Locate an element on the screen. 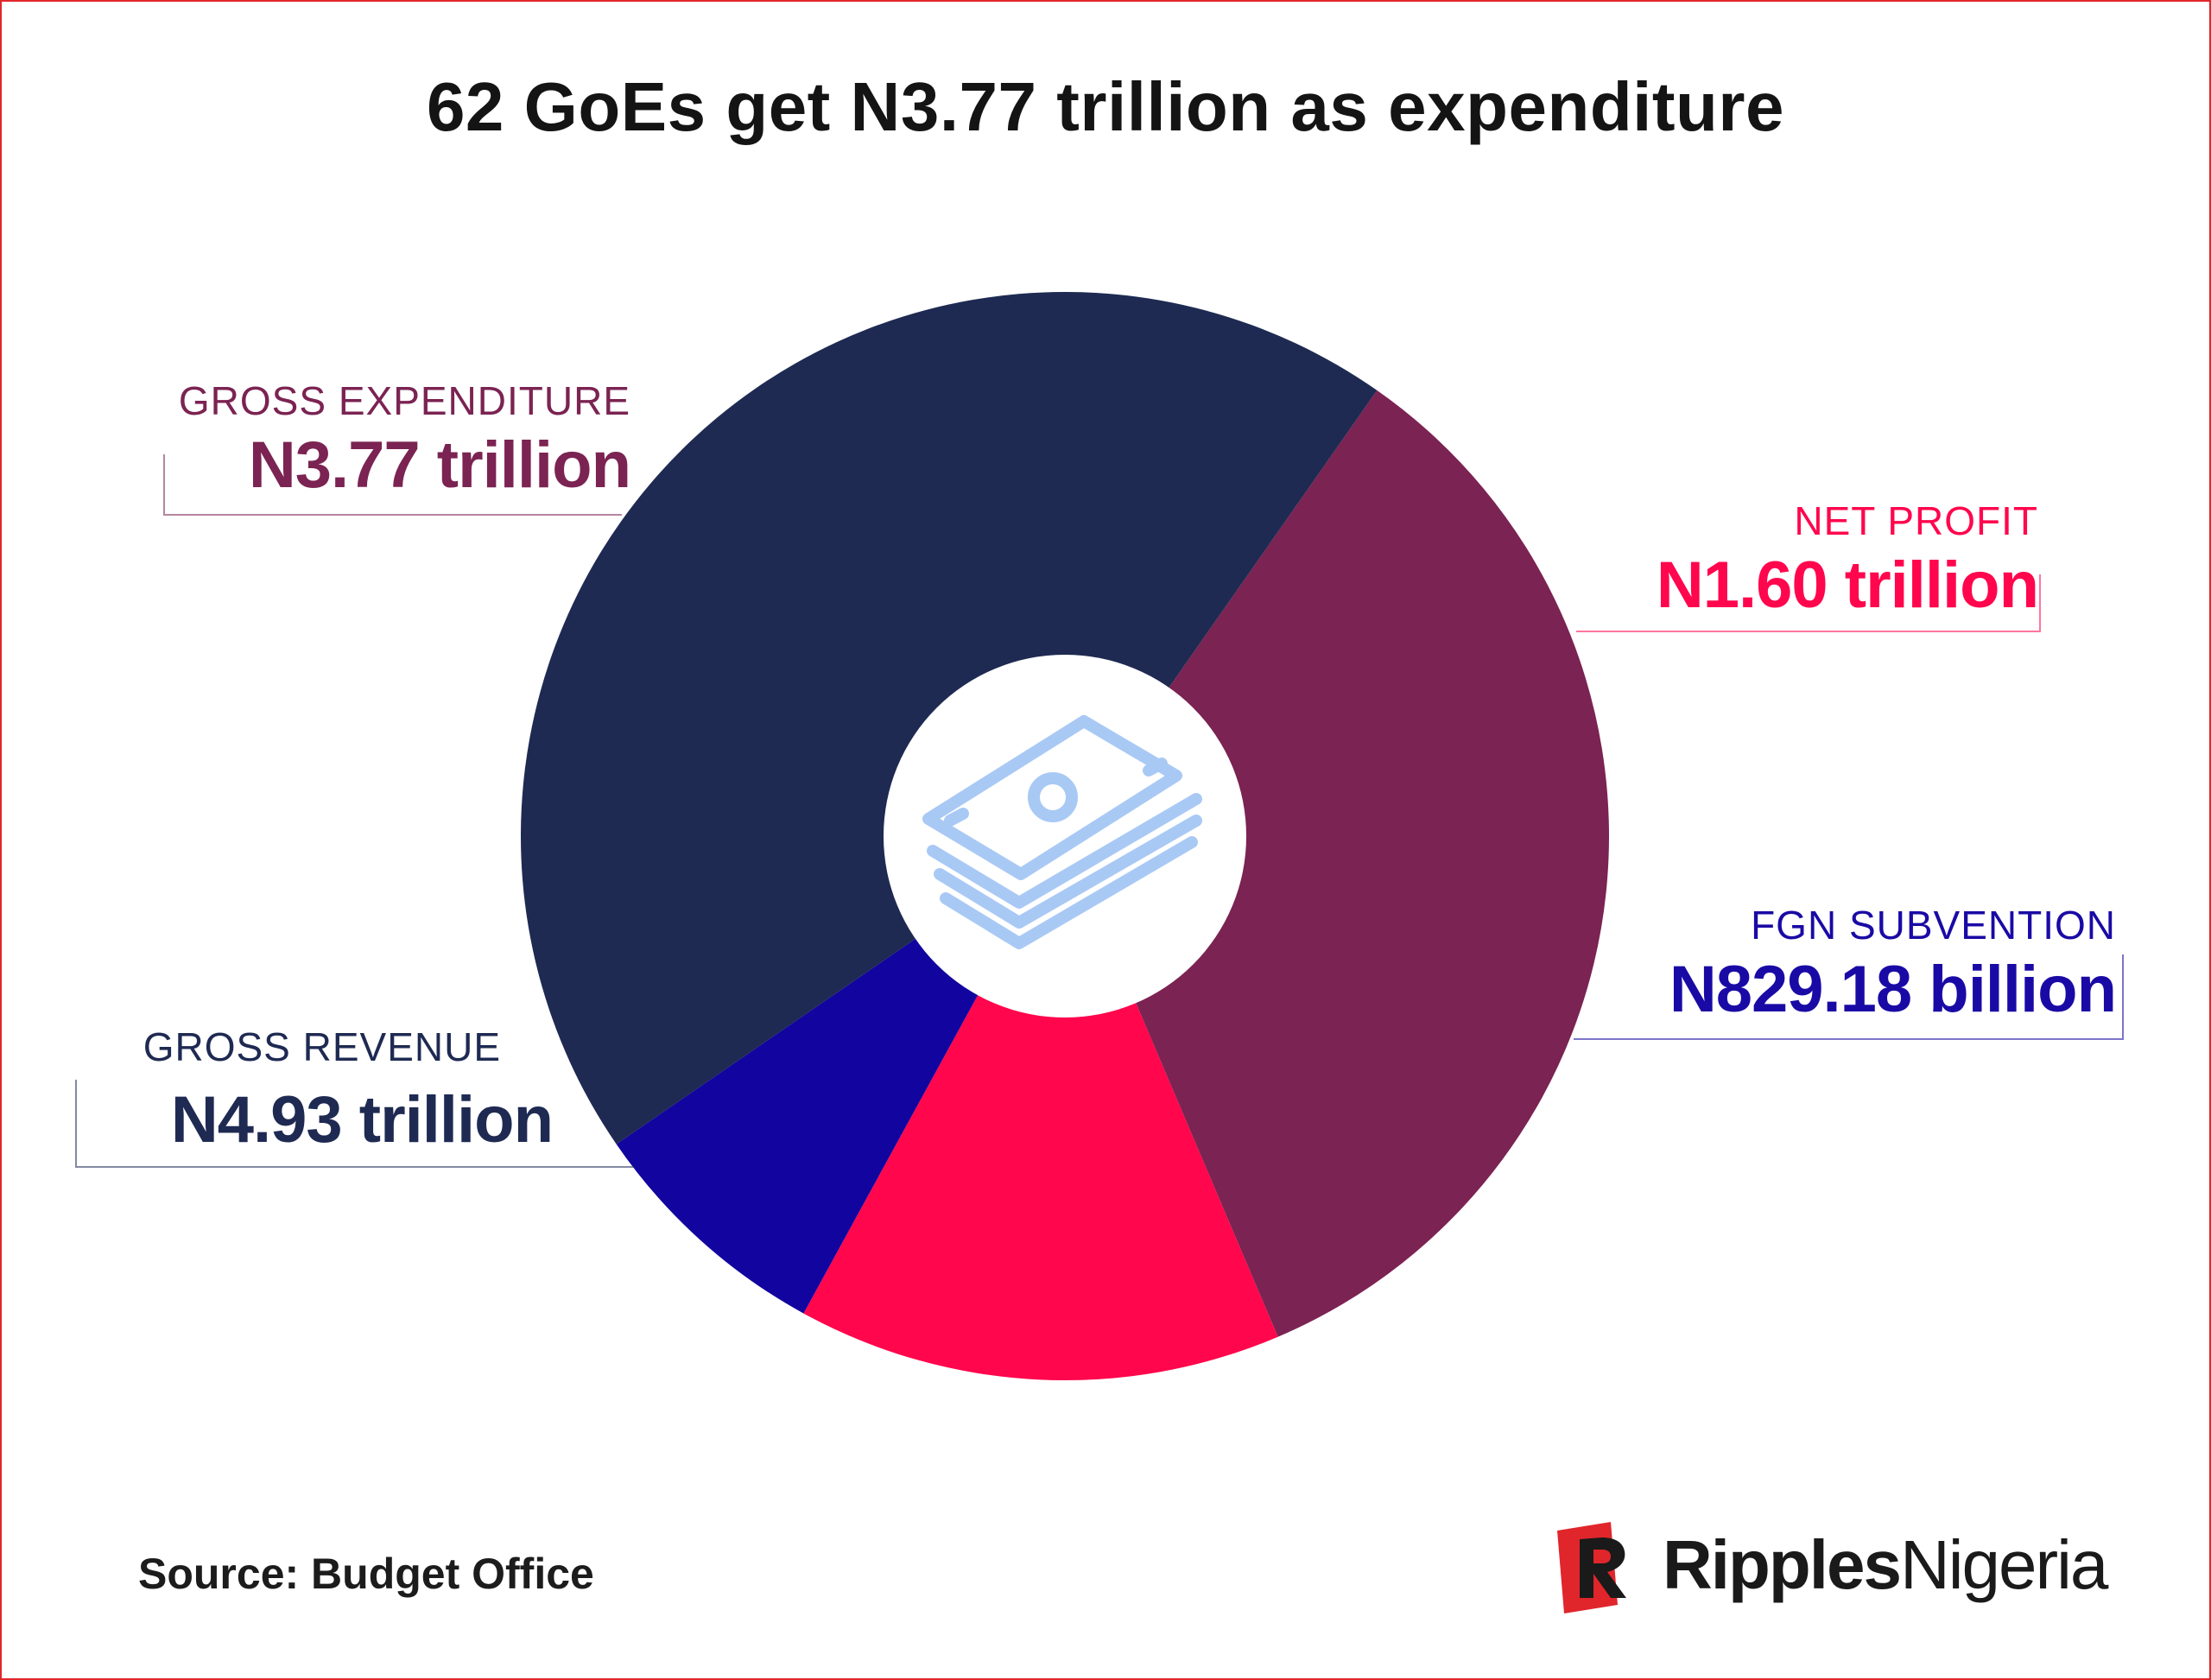 The width and height of the screenshot is (2211, 1680). brand-logo: RipplesNigeria is located at coordinates (1835, 1568).